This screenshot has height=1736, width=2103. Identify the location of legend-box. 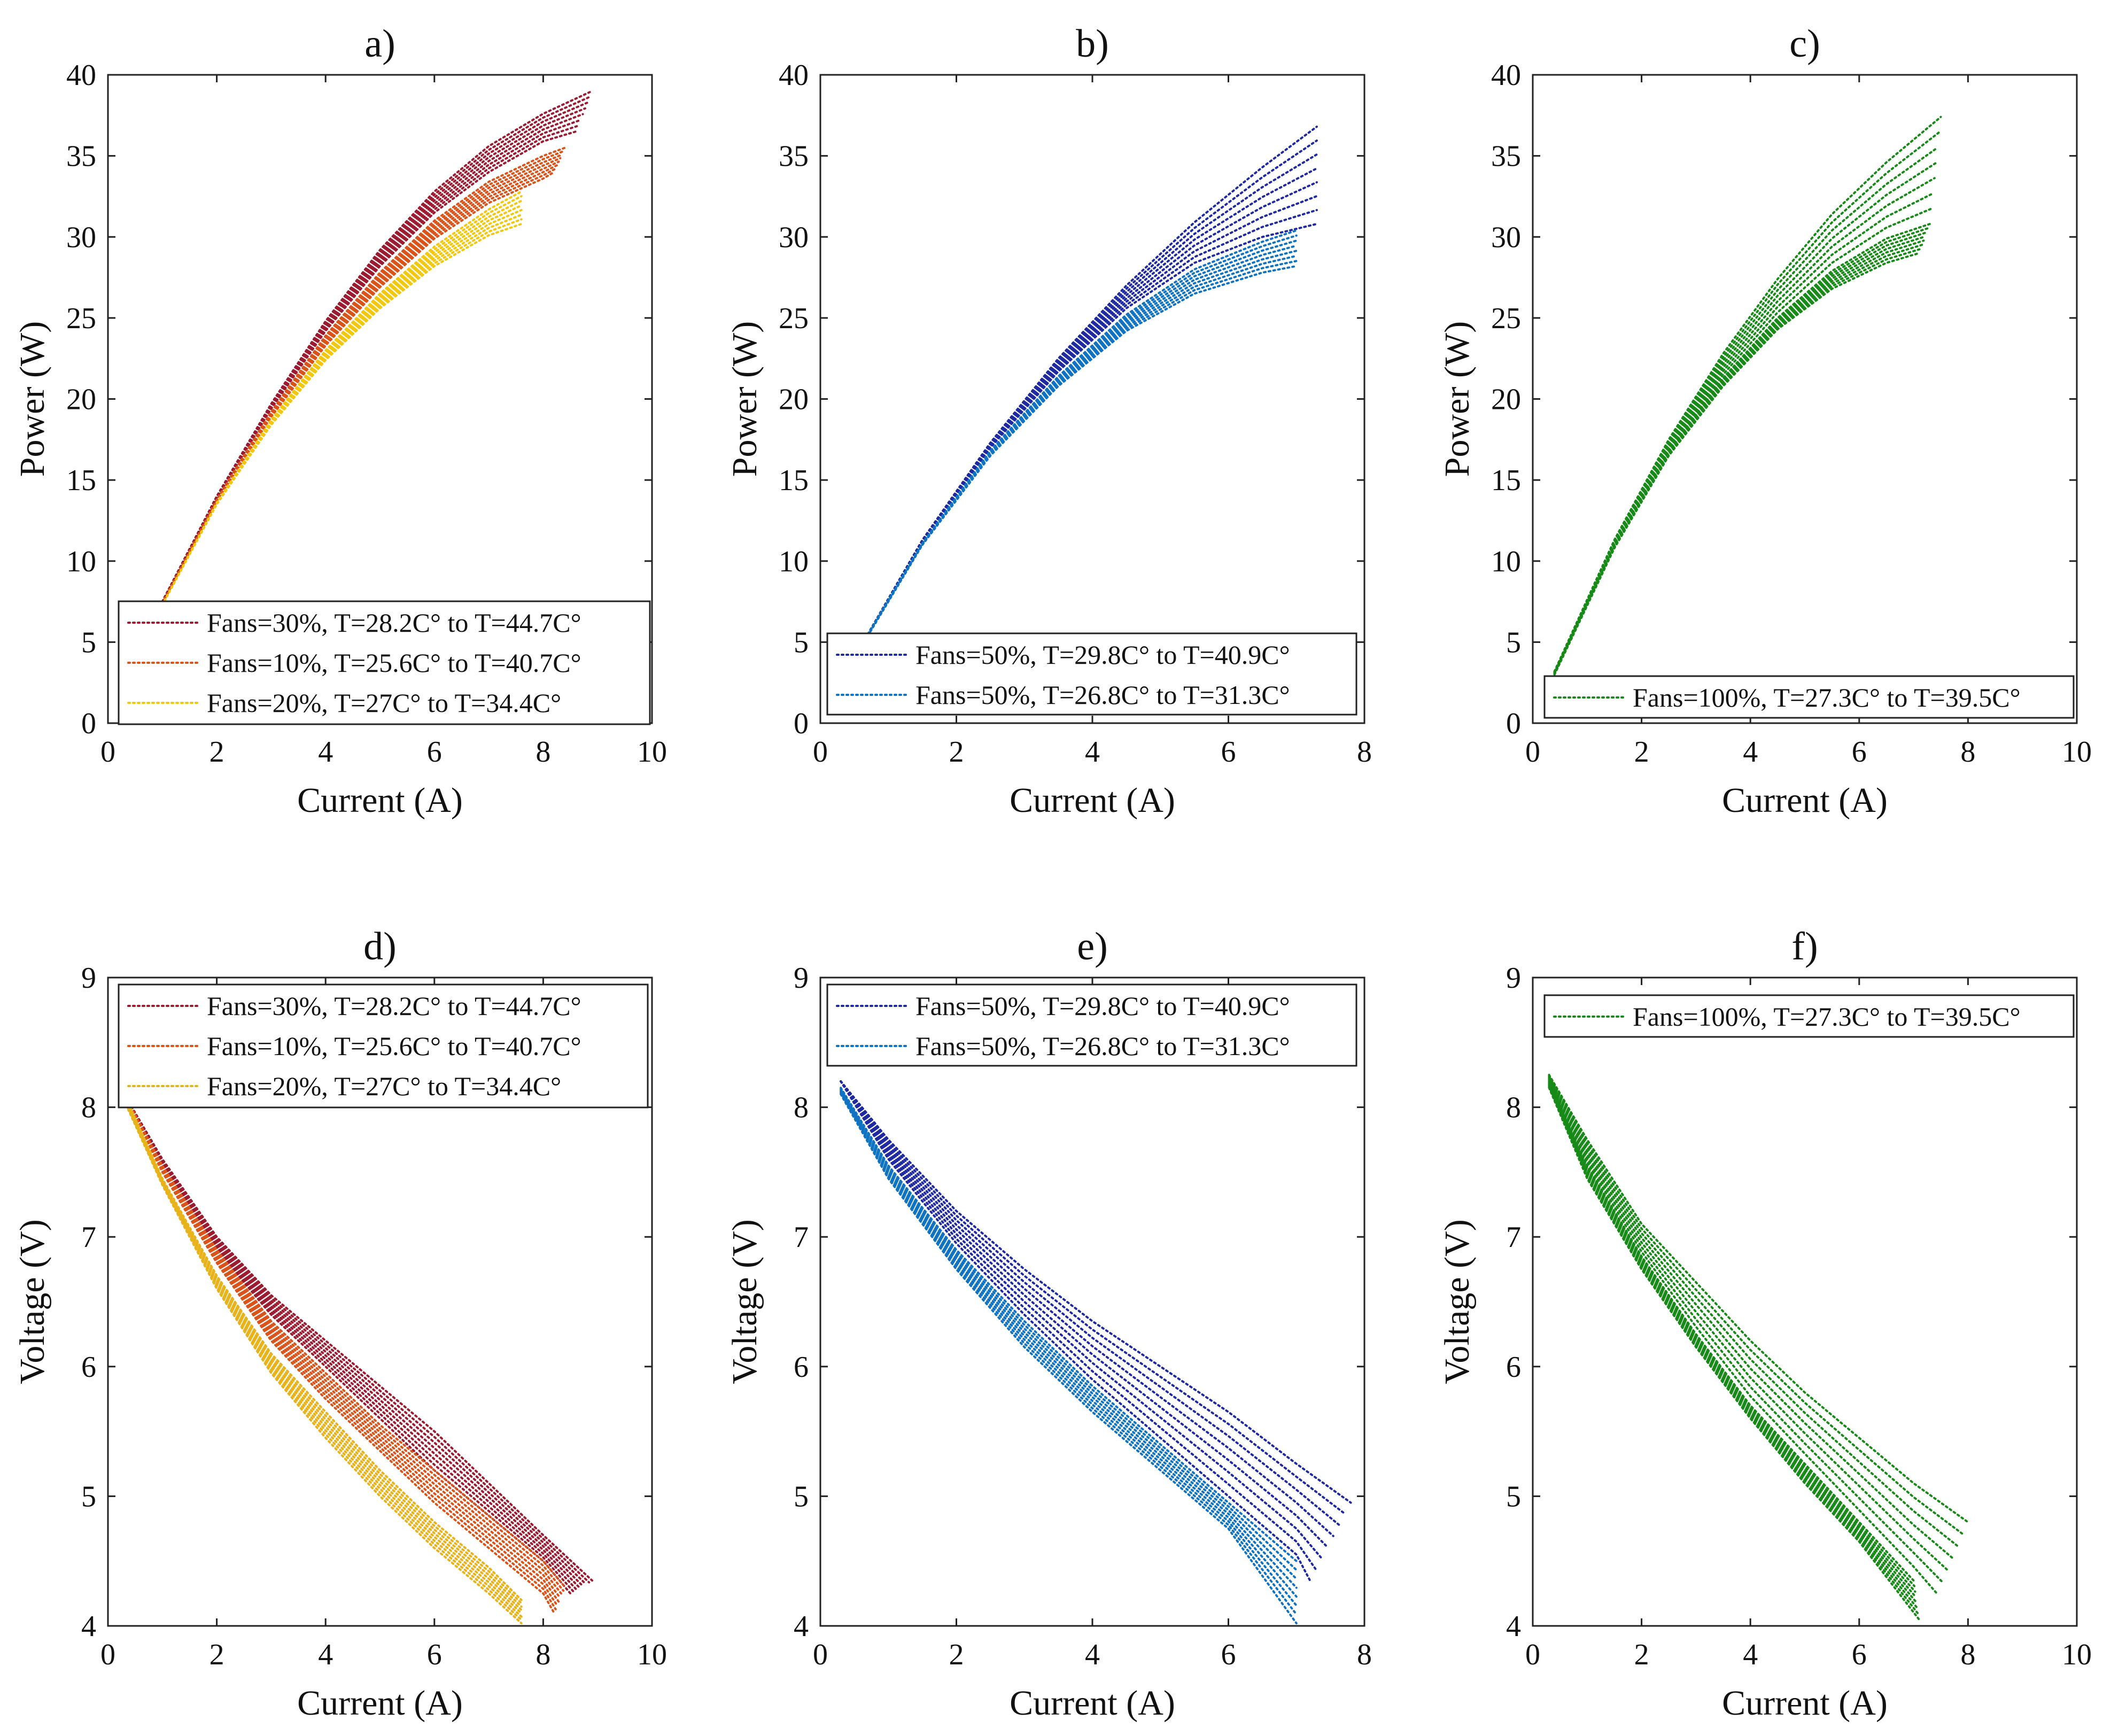
(1091, 1025).